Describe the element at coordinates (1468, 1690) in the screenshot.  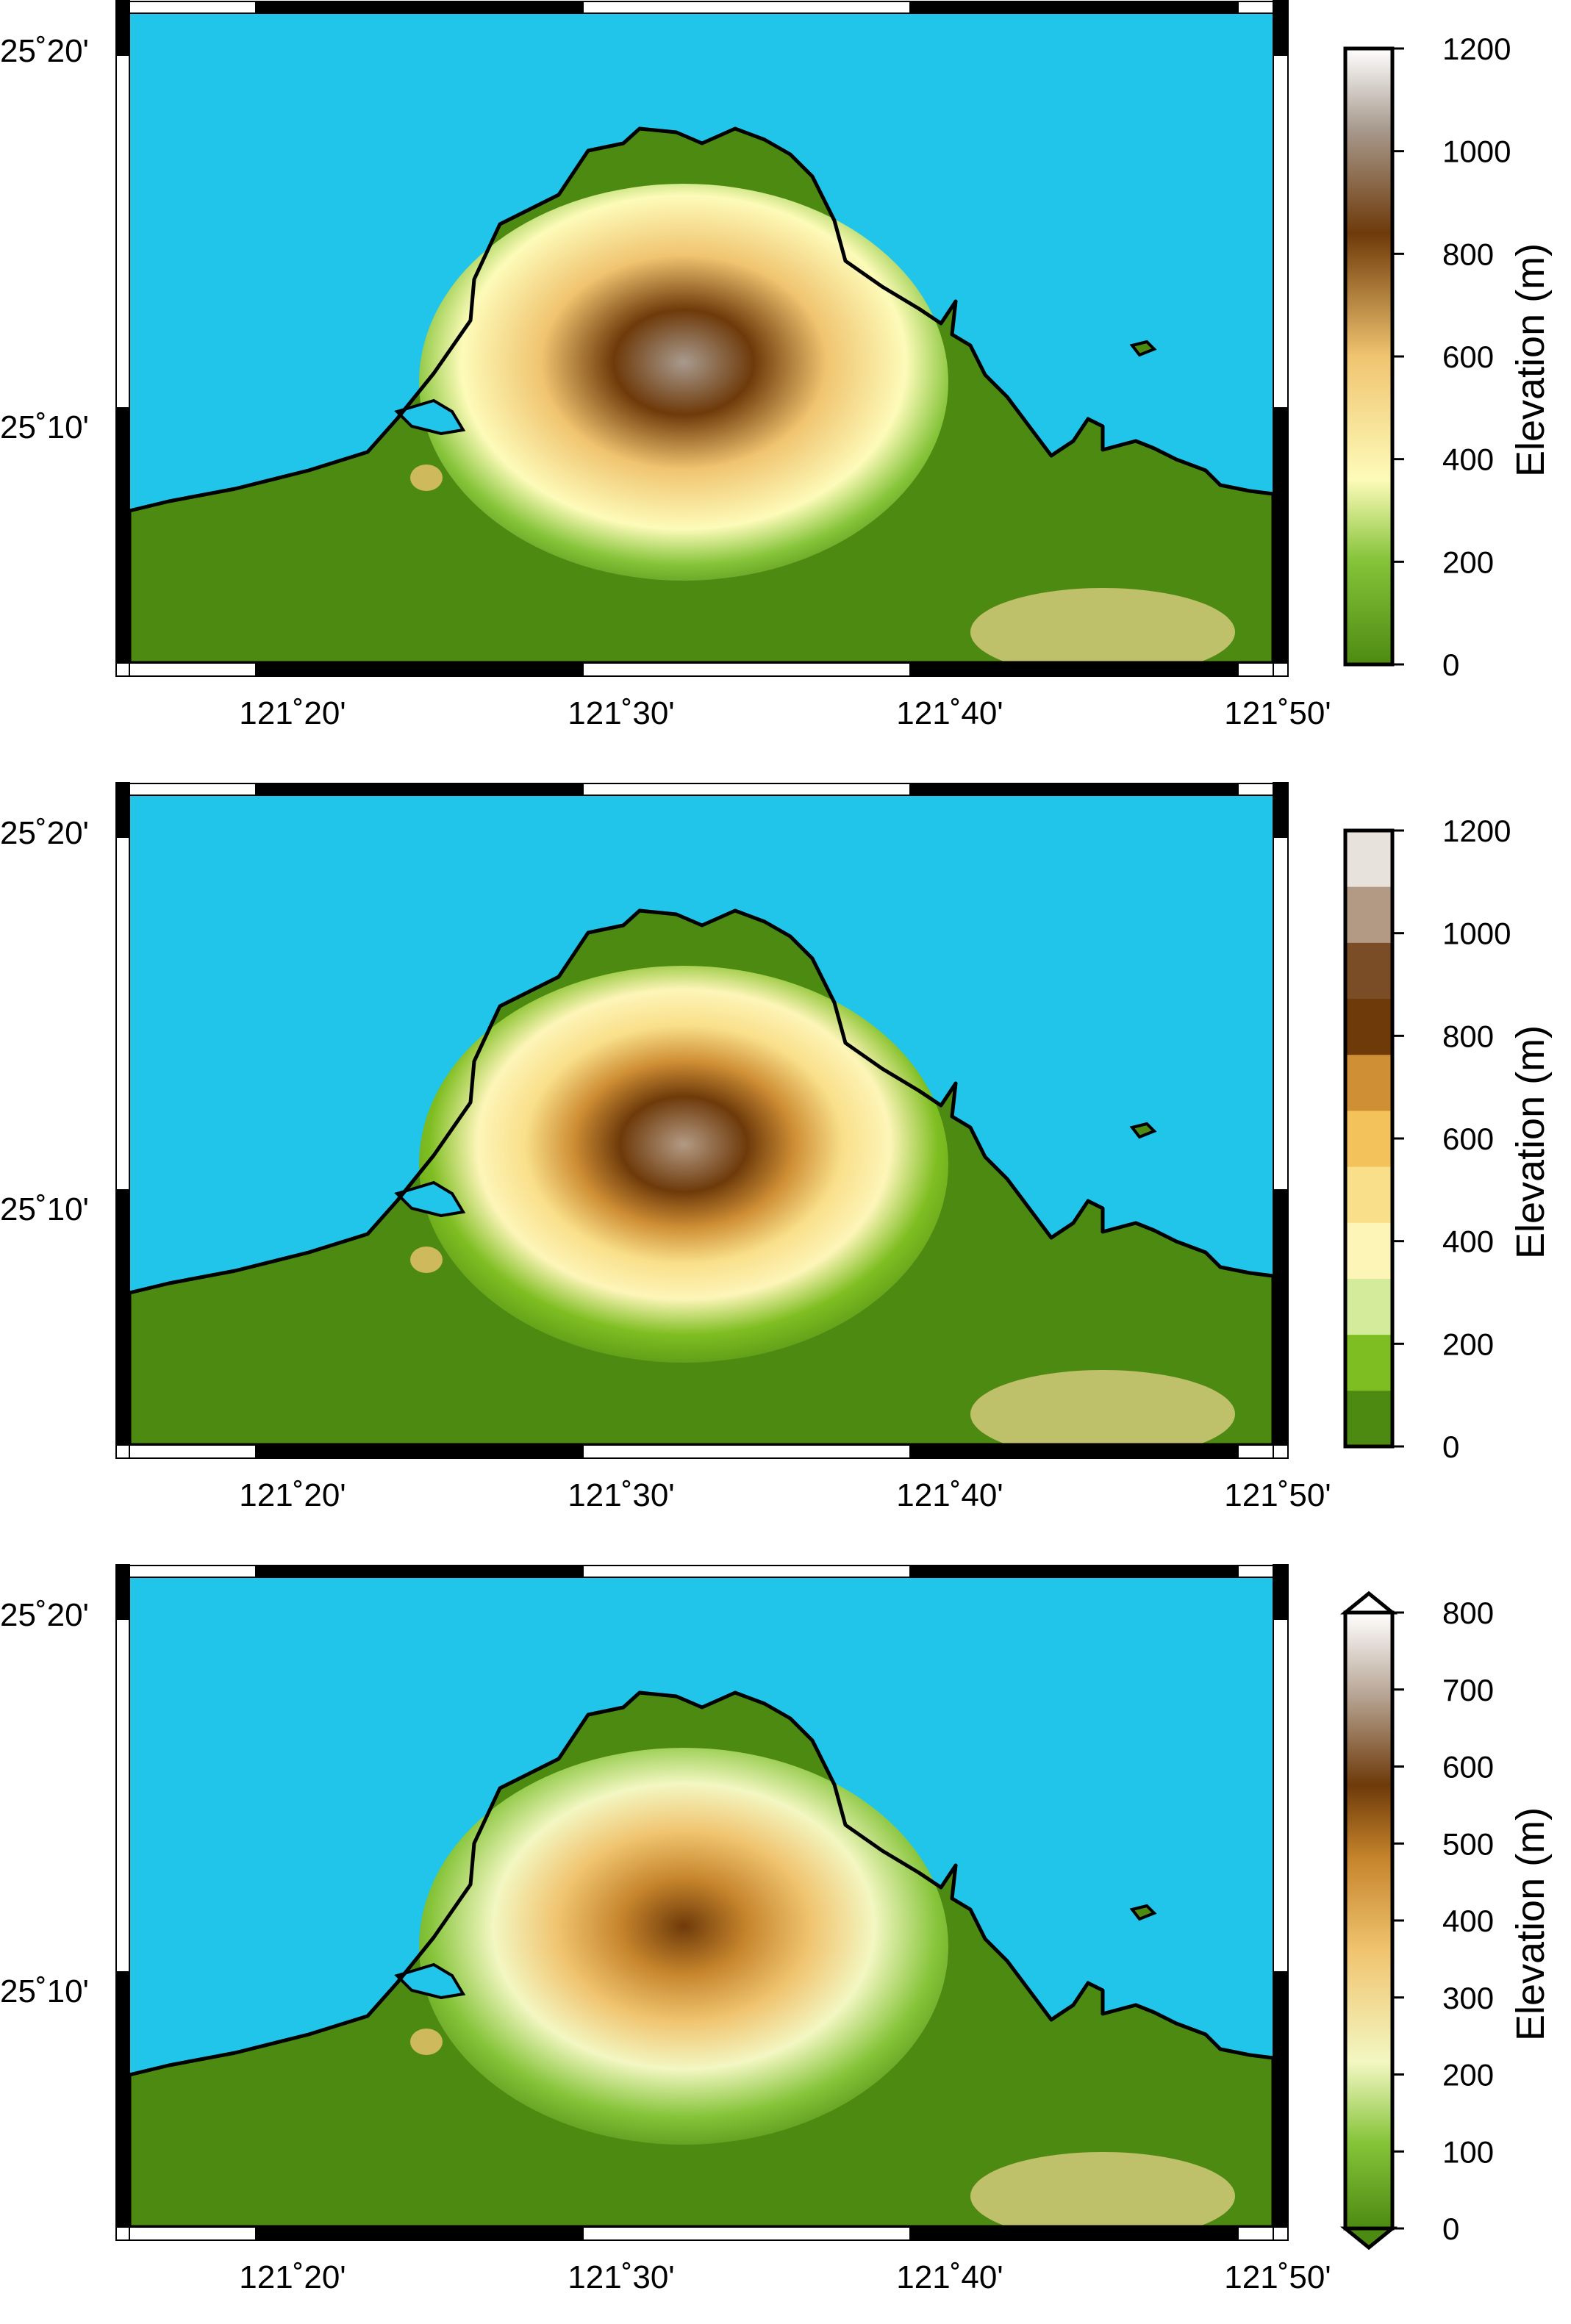
I see `colorbar-tick-label: 700` at that location.